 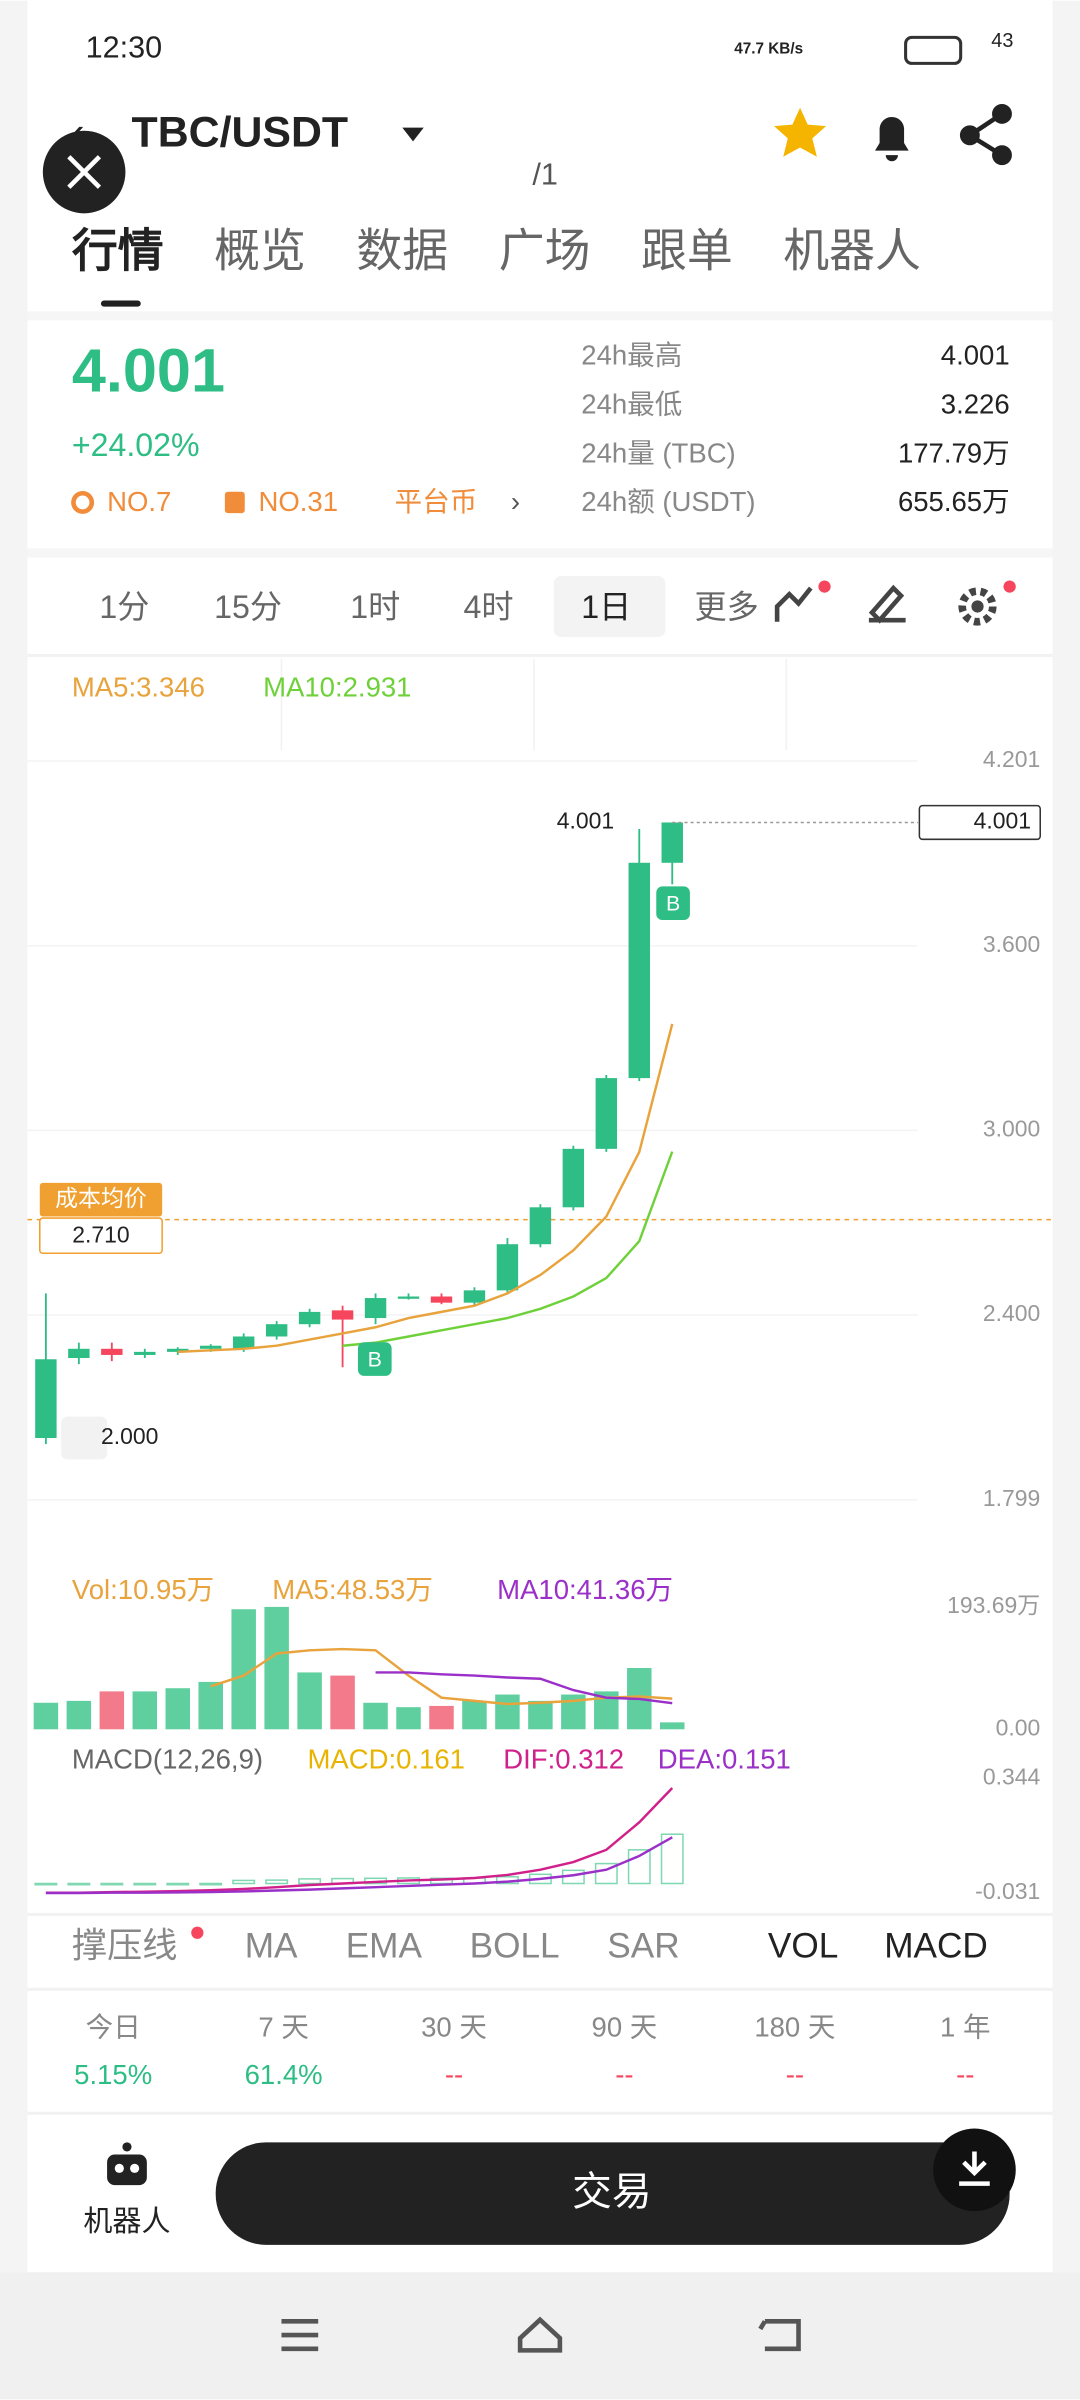 What do you see at coordinates (727, 607) in the screenshot?
I see `timeframe: 更多` at bounding box center [727, 607].